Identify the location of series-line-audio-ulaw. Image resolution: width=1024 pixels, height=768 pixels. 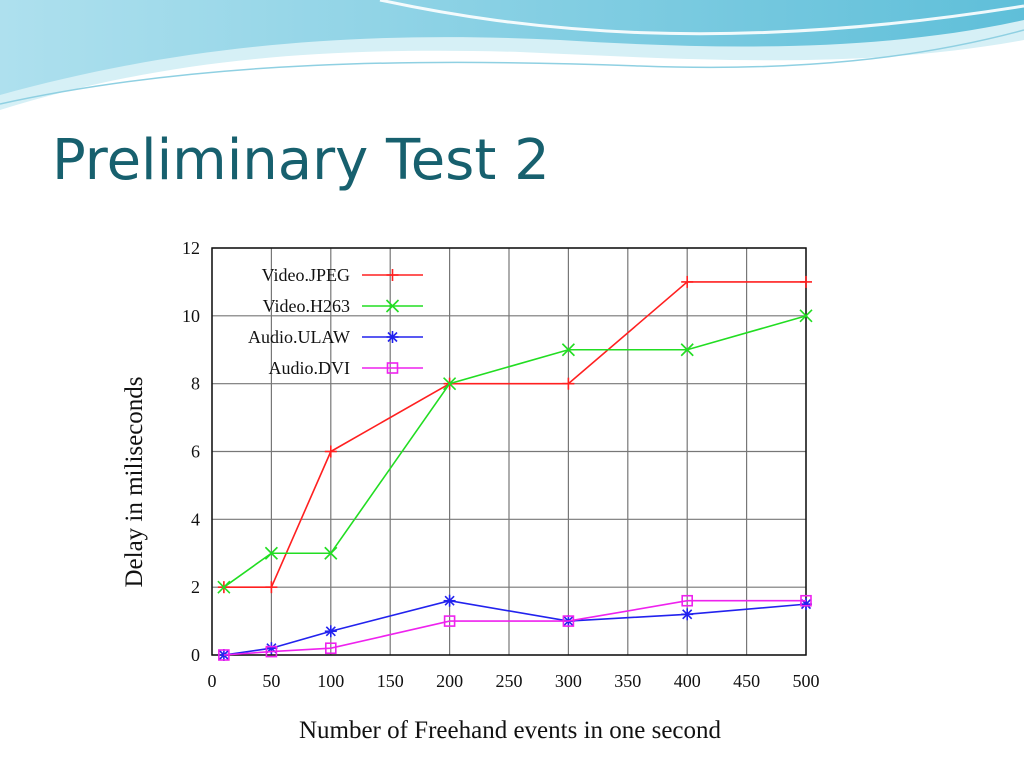
(515, 627).